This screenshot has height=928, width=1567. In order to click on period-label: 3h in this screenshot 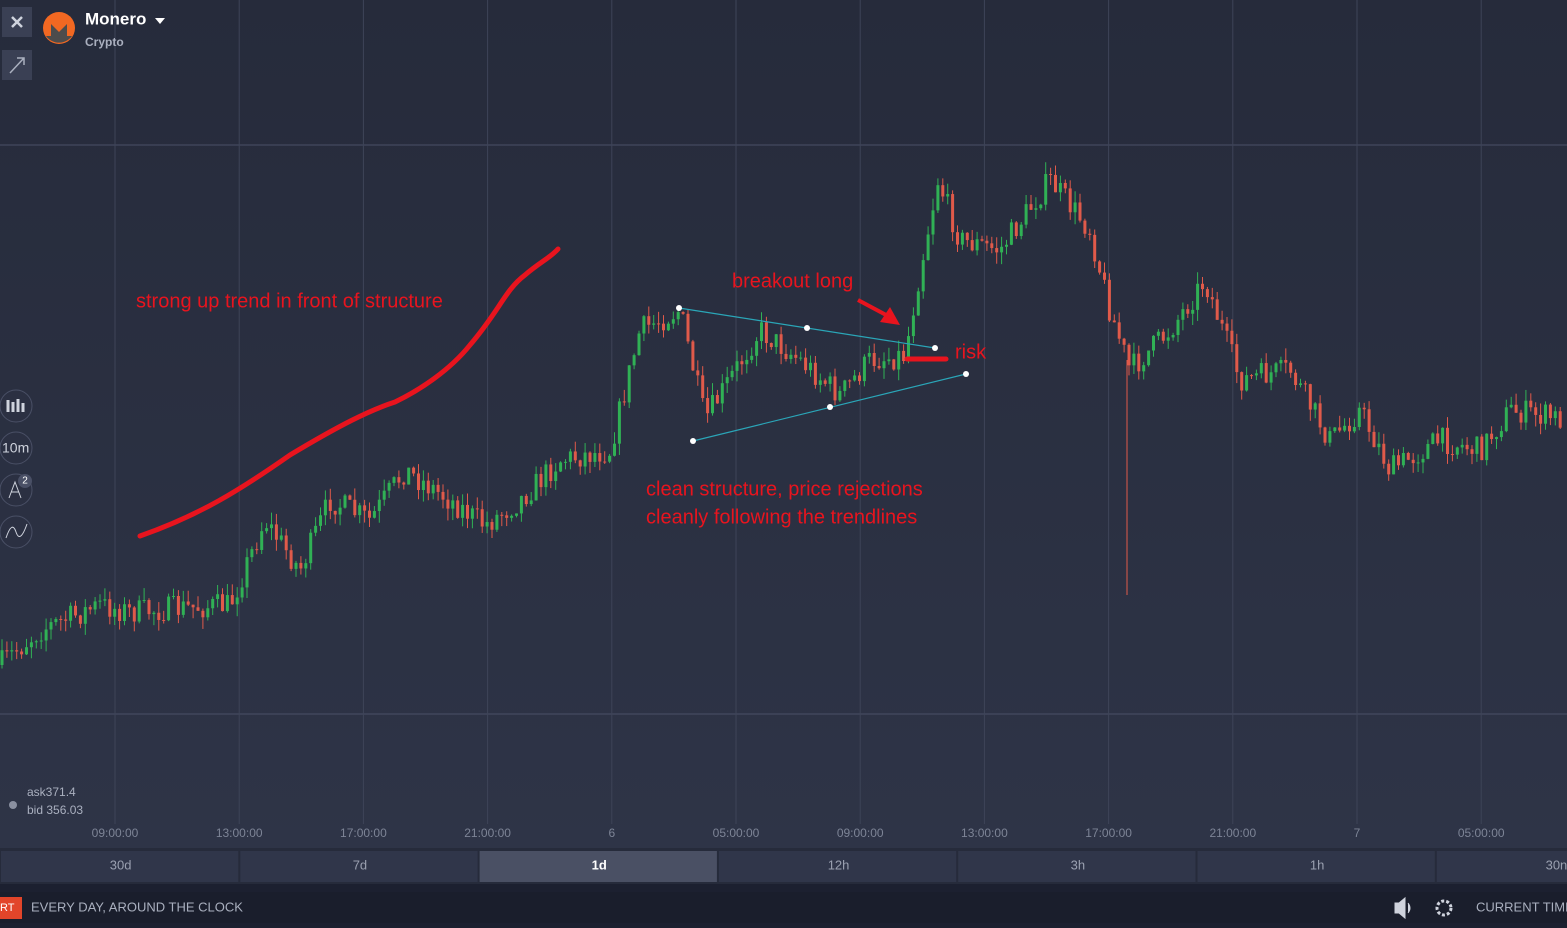, I will do `click(1078, 864)`.